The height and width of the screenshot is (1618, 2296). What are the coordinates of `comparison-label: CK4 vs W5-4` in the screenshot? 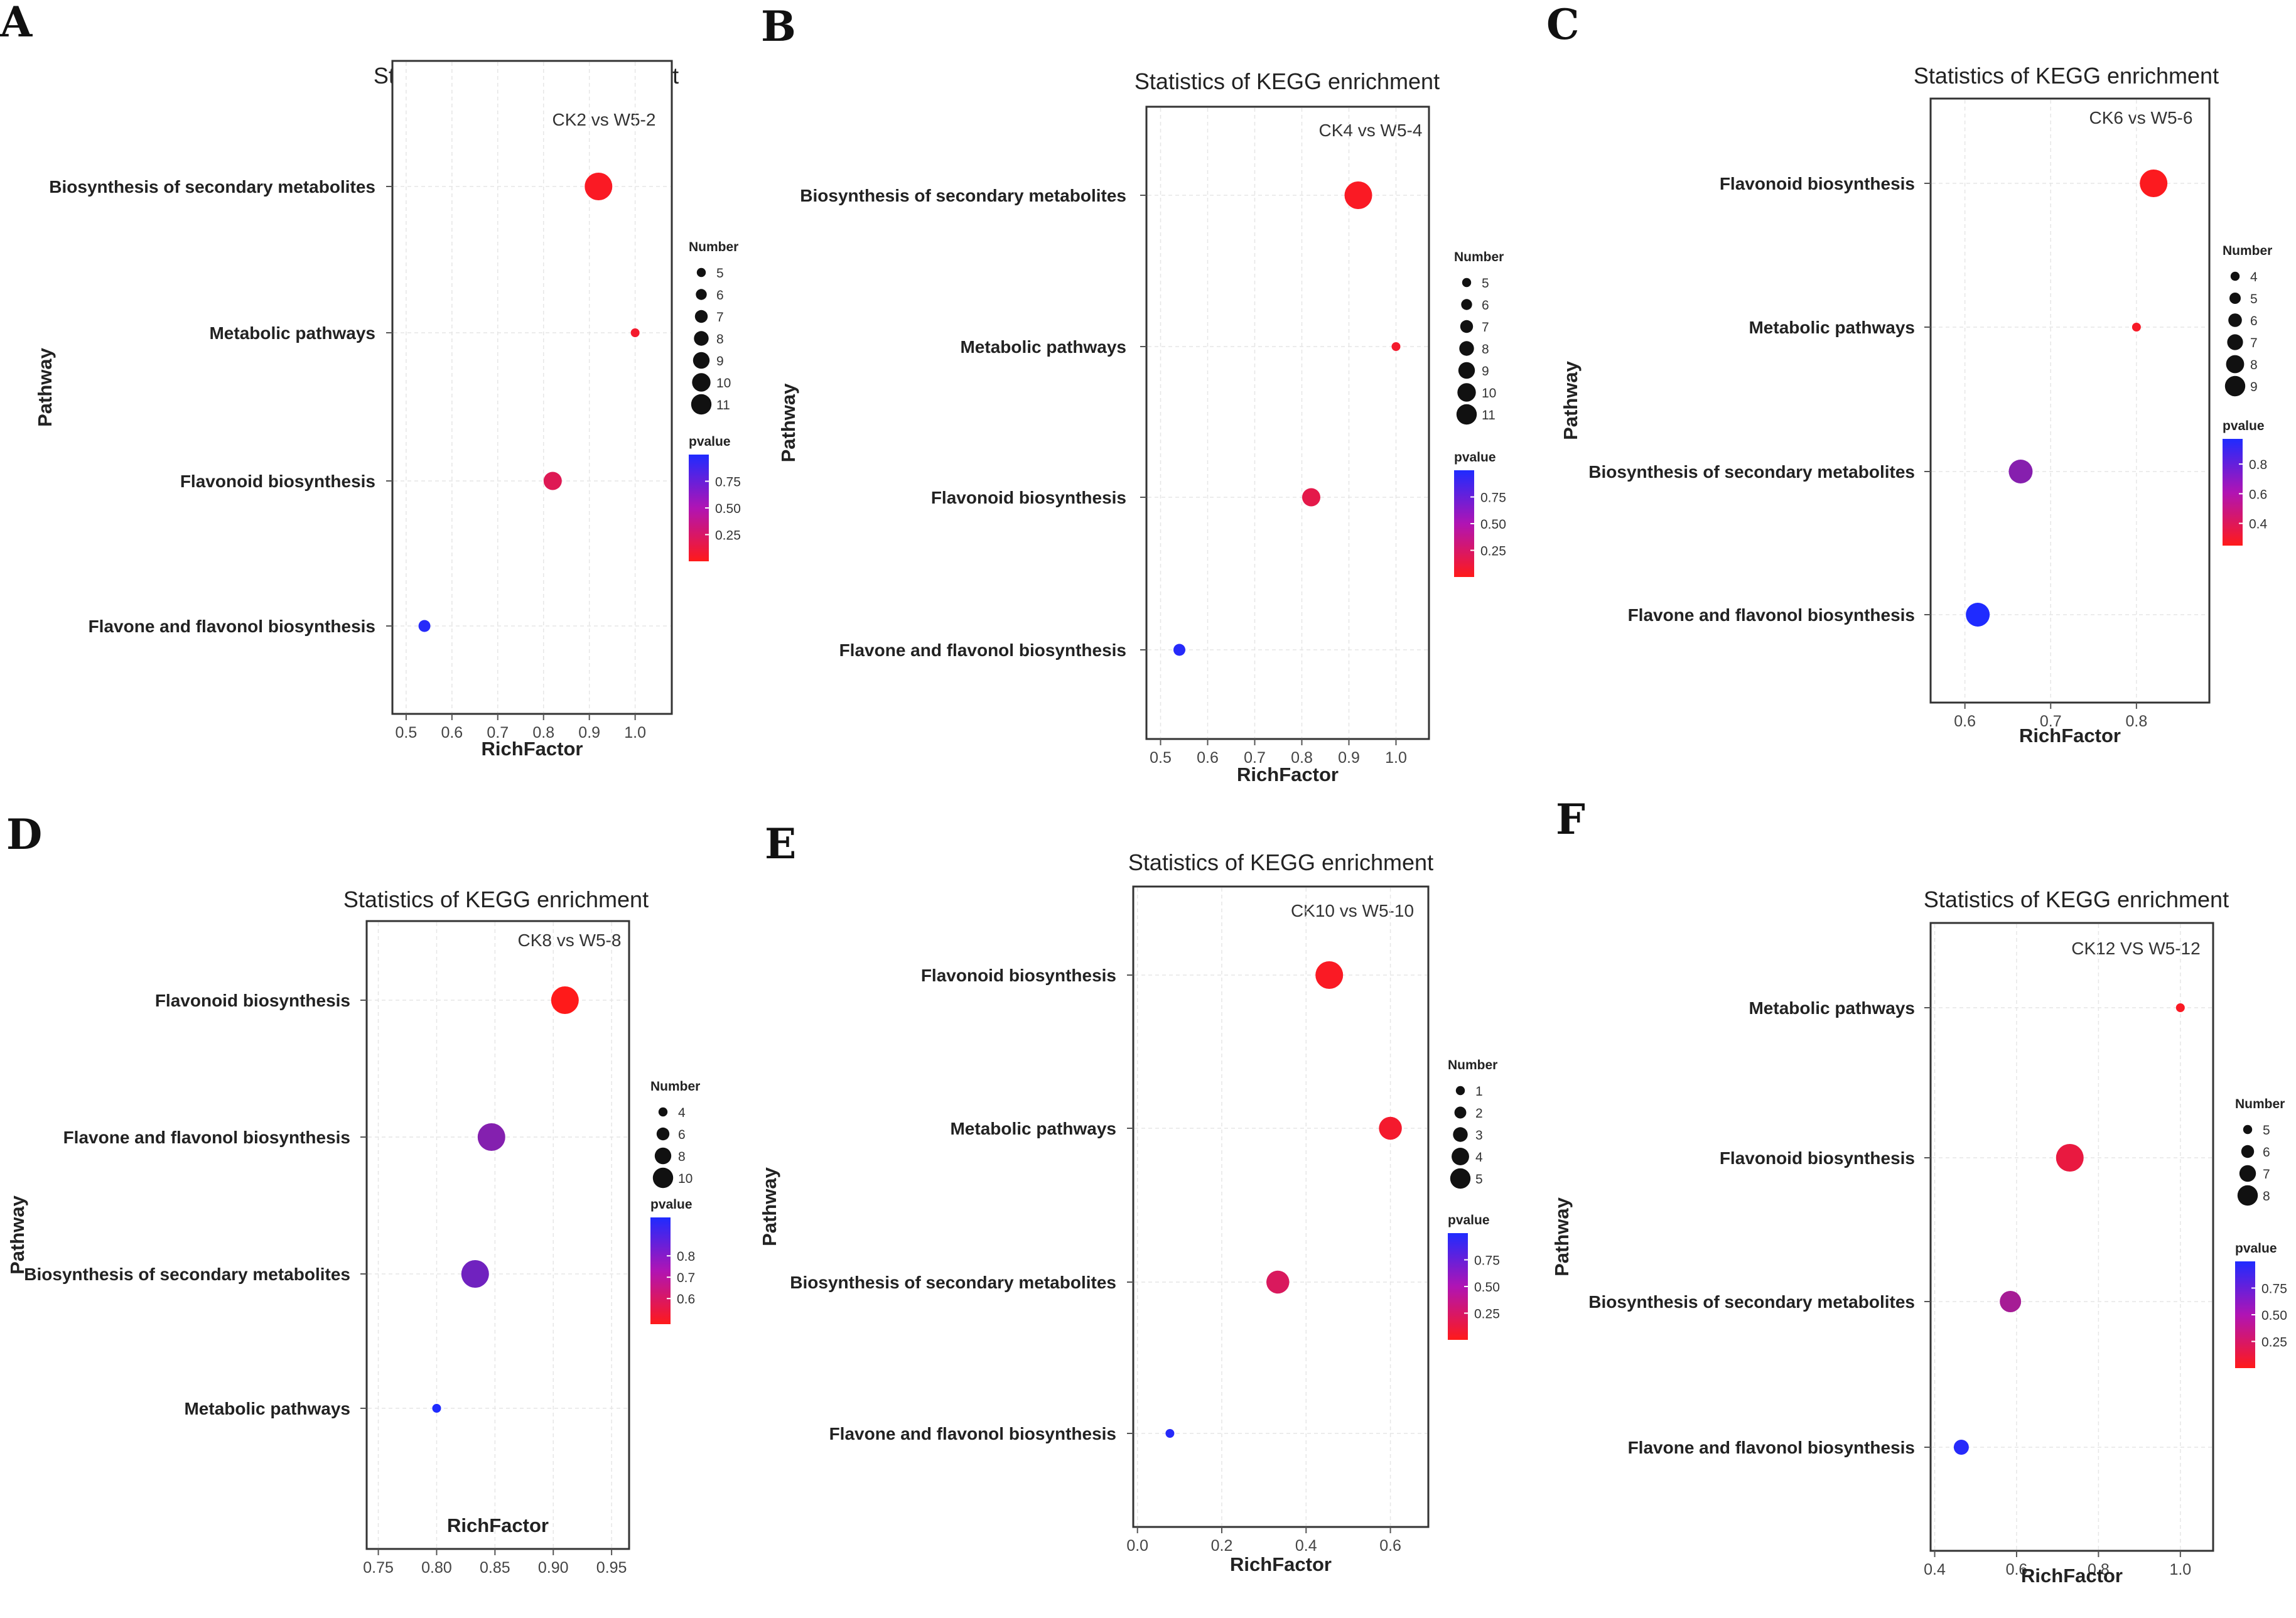 It's located at (1371, 130).